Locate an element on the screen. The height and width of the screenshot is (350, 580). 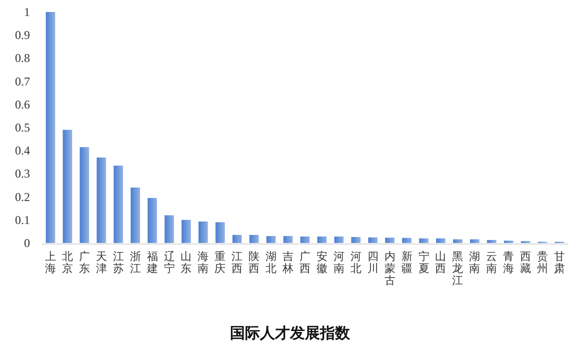
x-tick-label: 海南 is located at coordinates (203, 263).